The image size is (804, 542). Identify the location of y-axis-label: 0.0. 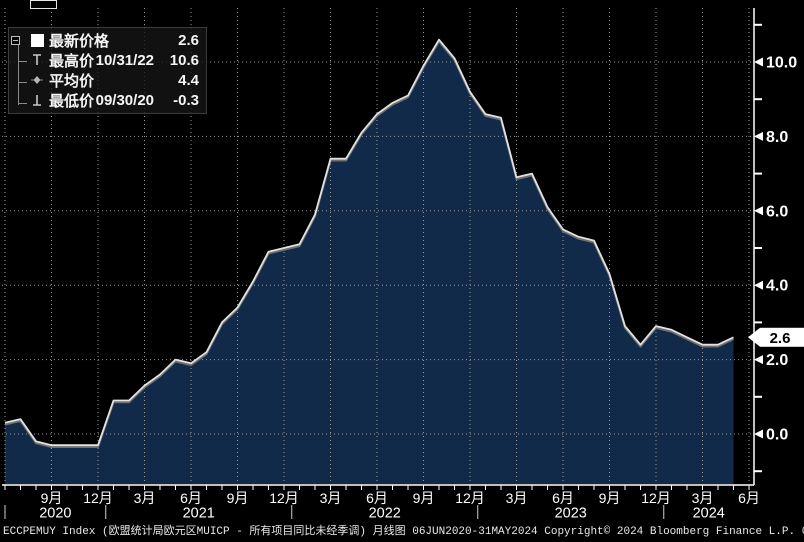
(777, 435).